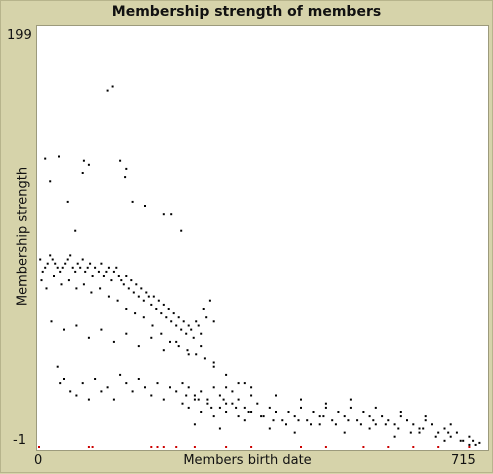 The height and width of the screenshot is (474, 493). What do you see at coordinates (19, 440) in the screenshot?
I see `y-tick-min: -1` at bounding box center [19, 440].